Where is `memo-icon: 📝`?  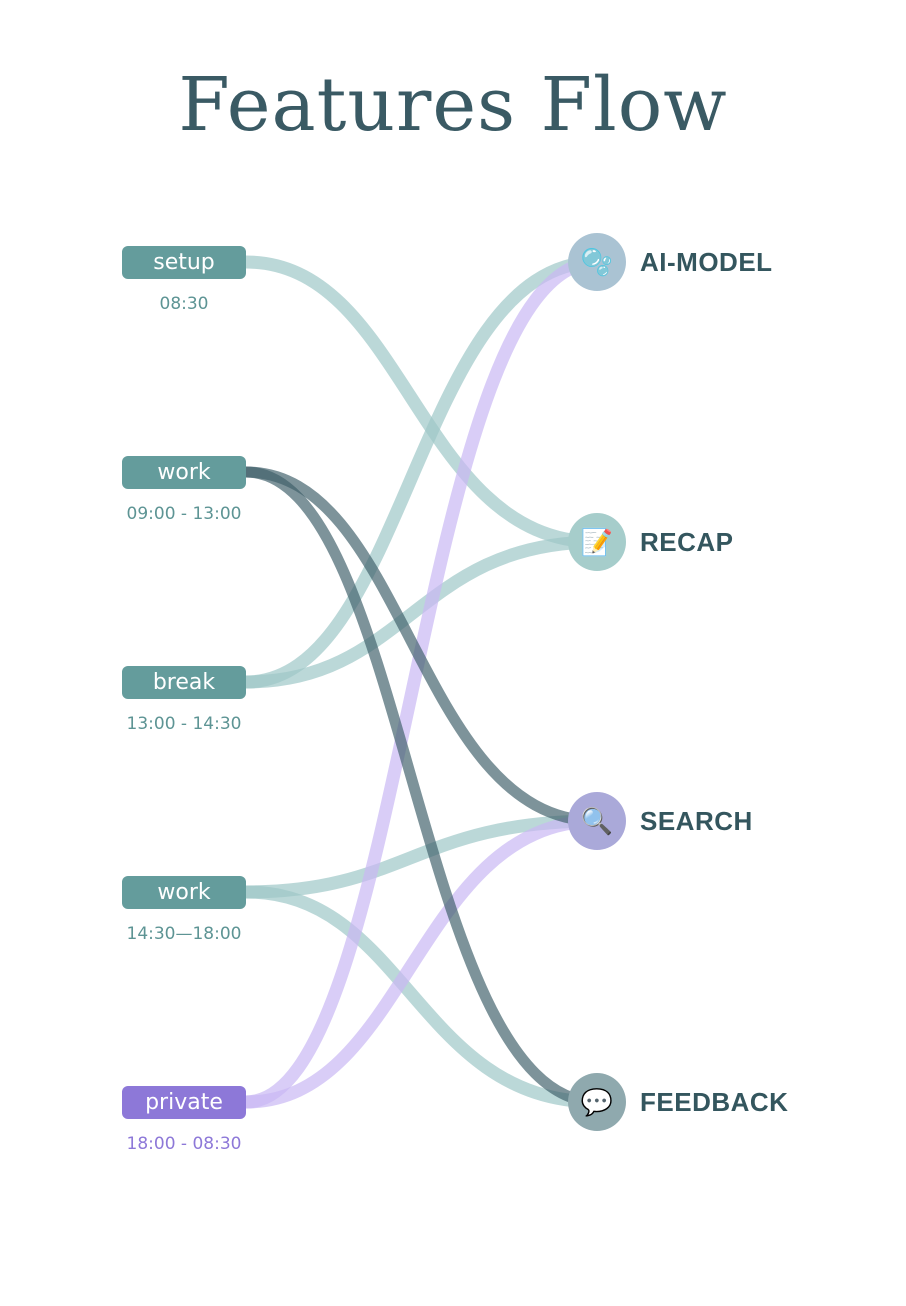
memo-icon: 📝 is located at coordinates (597, 542).